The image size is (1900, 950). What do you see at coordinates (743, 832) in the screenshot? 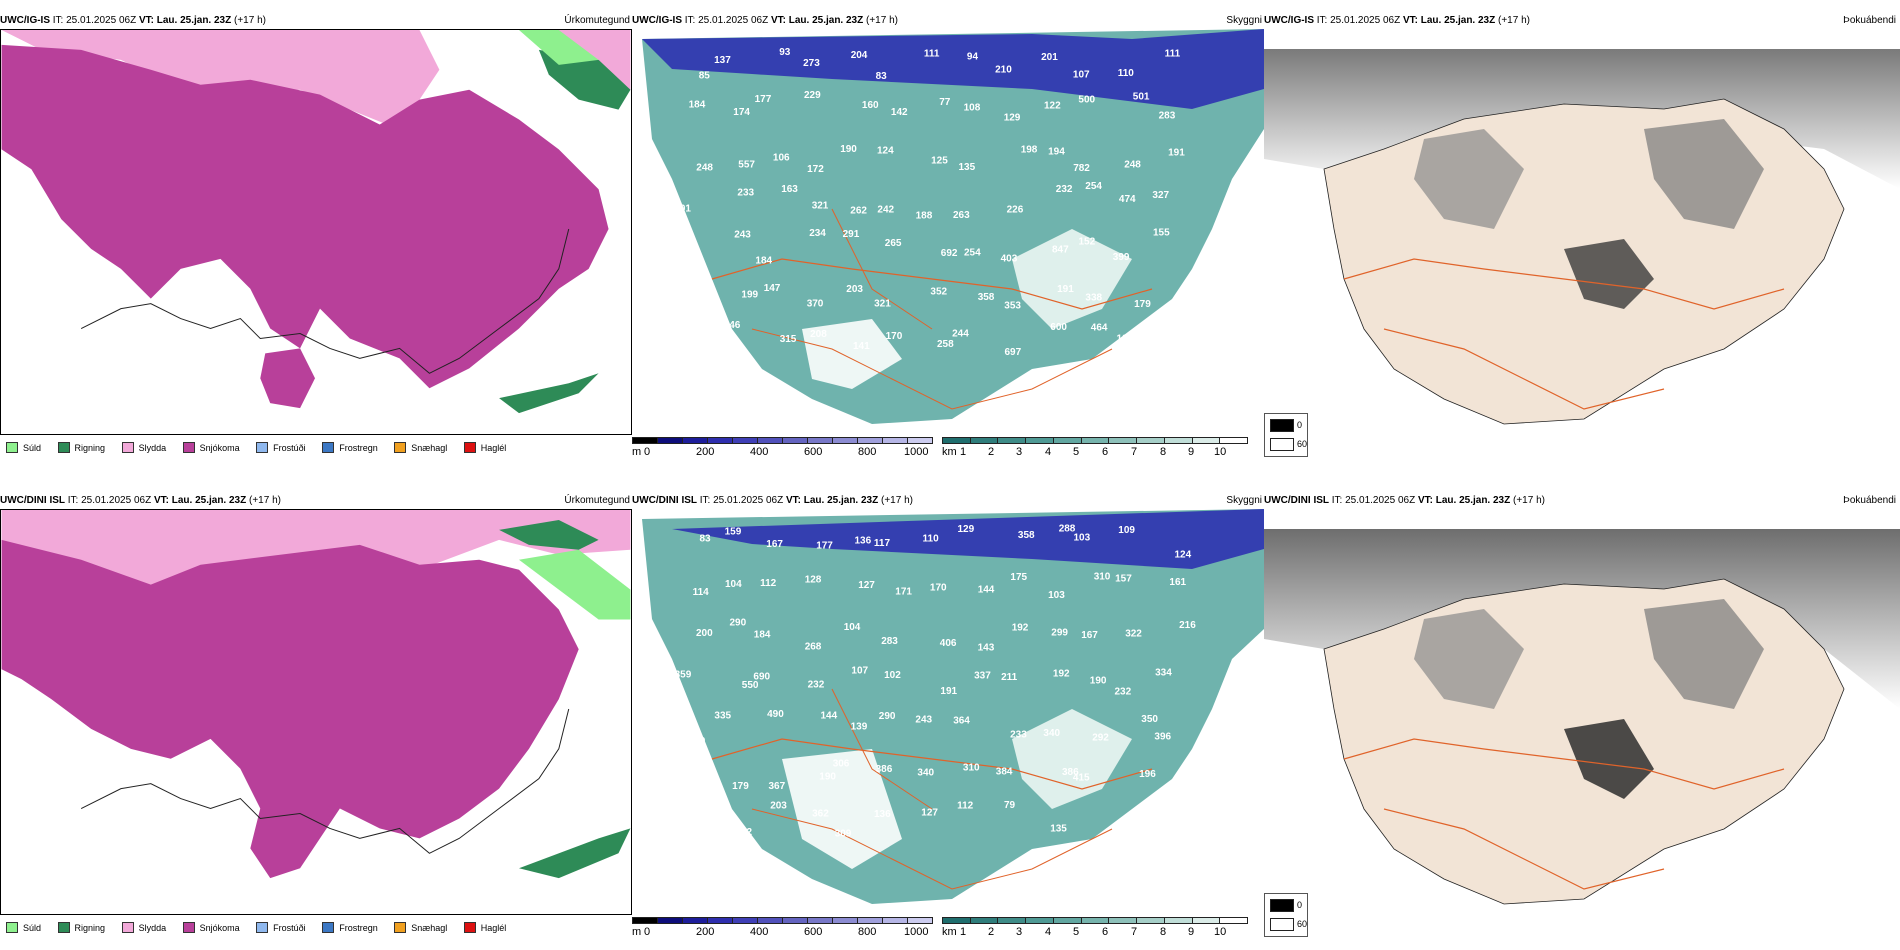
I see `height-label: 832` at bounding box center [743, 832].